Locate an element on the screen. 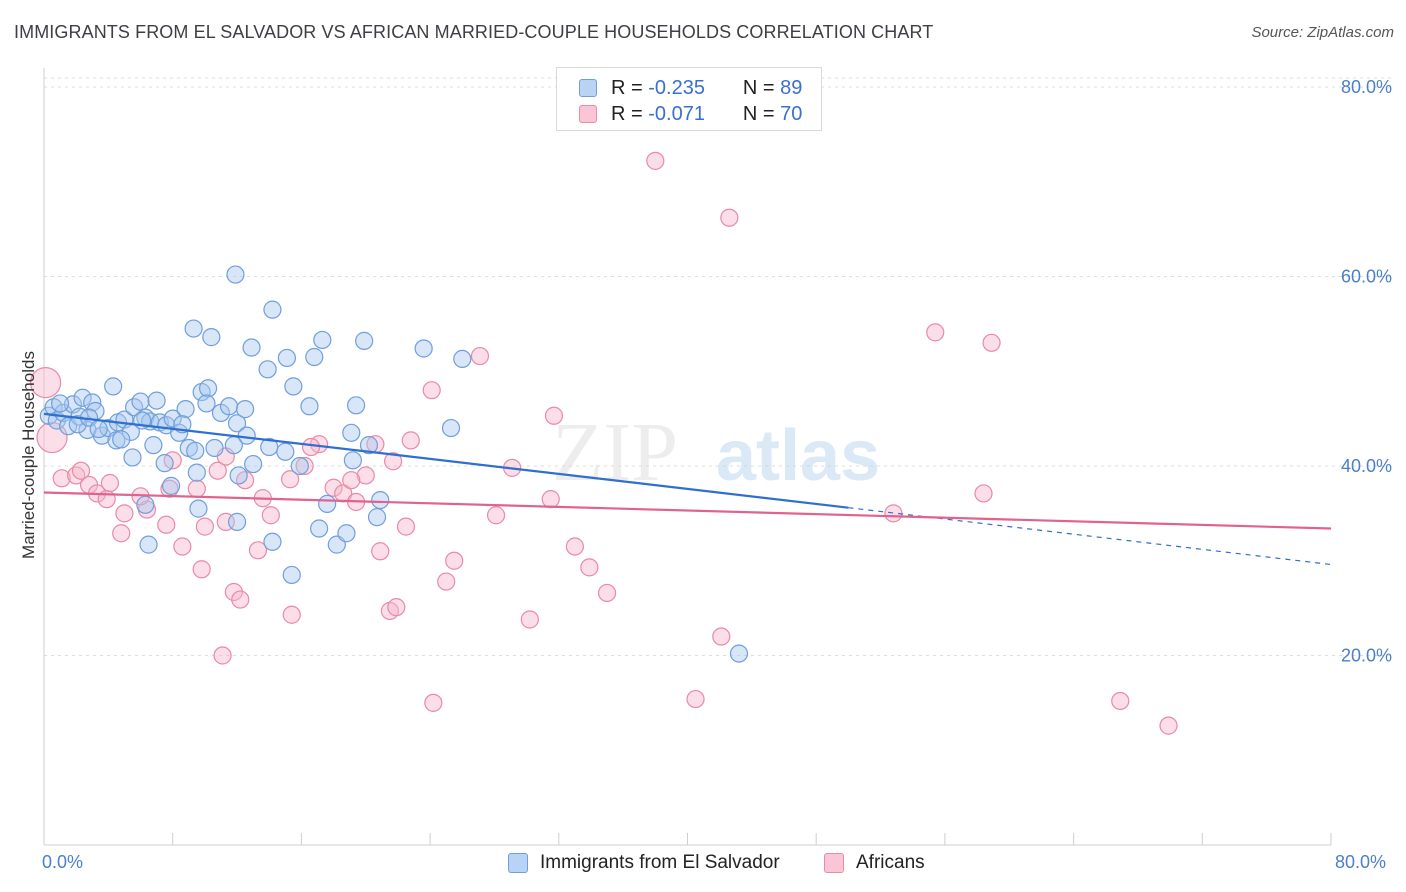 The image size is (1406, 892). x-tick-label-max: 80.0% is located at coordinates (1361, 862).